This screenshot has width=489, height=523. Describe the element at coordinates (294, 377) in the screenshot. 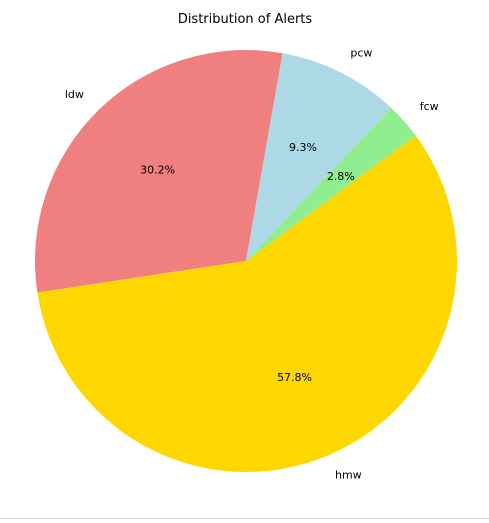

I see `slice-percent-hmw: 57.8%` at that location.